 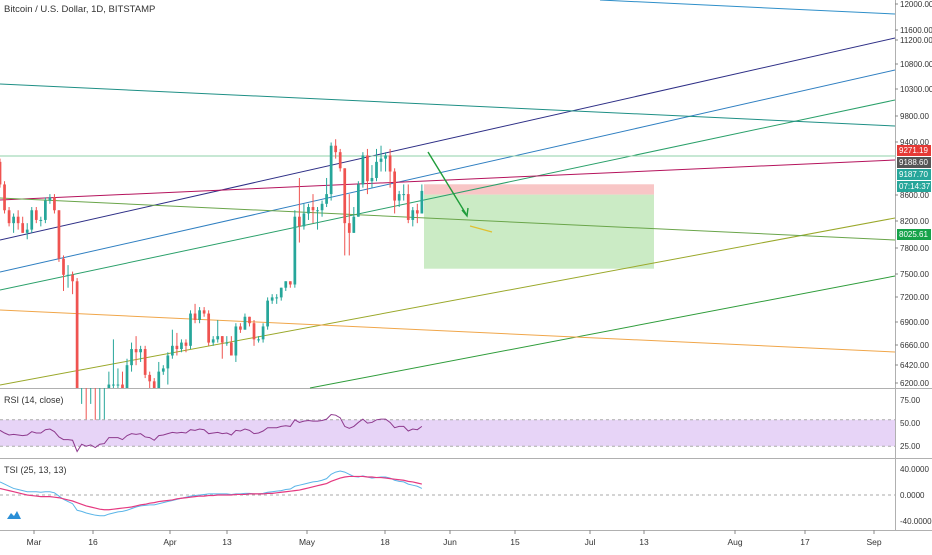 I want to click on chart-title: Bitcoin / U.S. Dollar, 1D, BITSTAMP, so click(x=80, y=9).